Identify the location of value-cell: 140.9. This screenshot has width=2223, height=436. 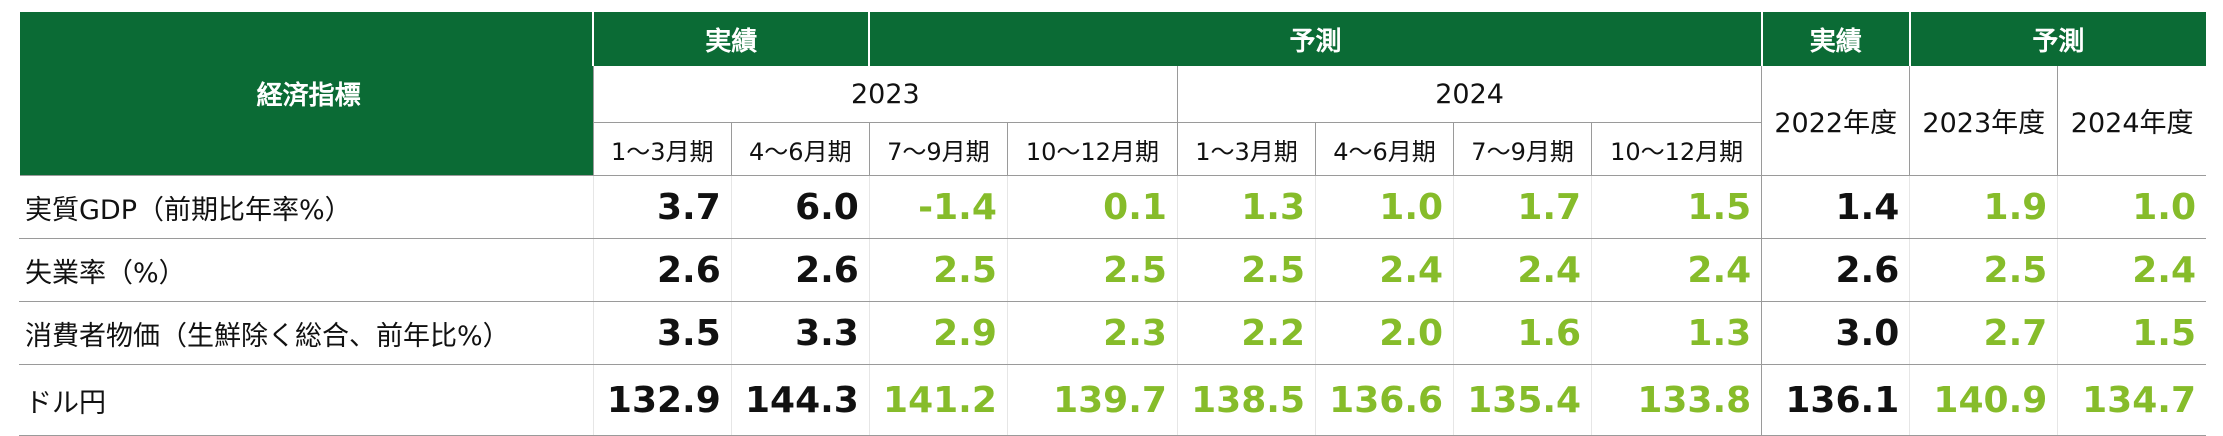
(1983, 400).